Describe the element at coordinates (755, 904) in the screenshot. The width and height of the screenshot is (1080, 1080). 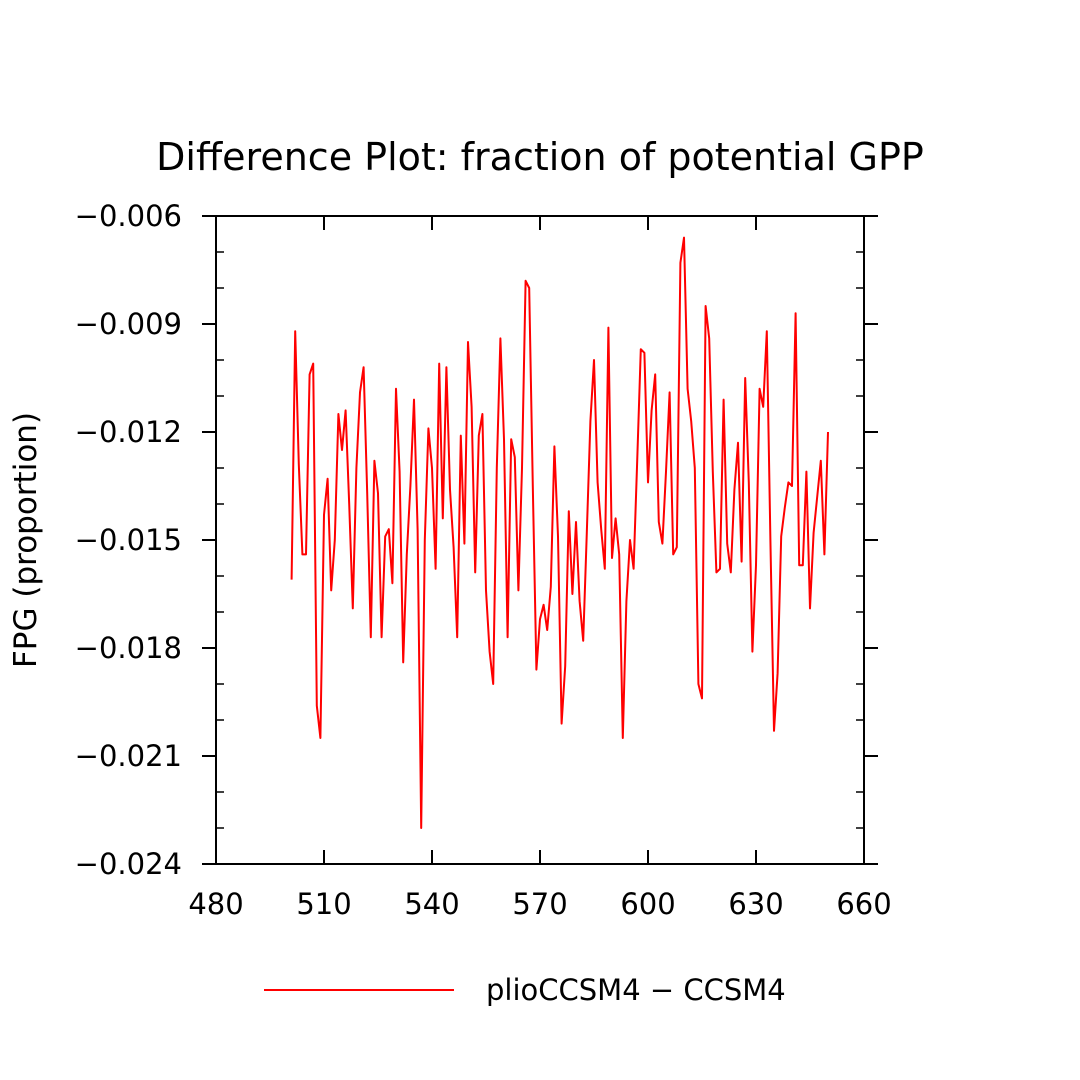
I see `x-tick-label: 630` at that location.